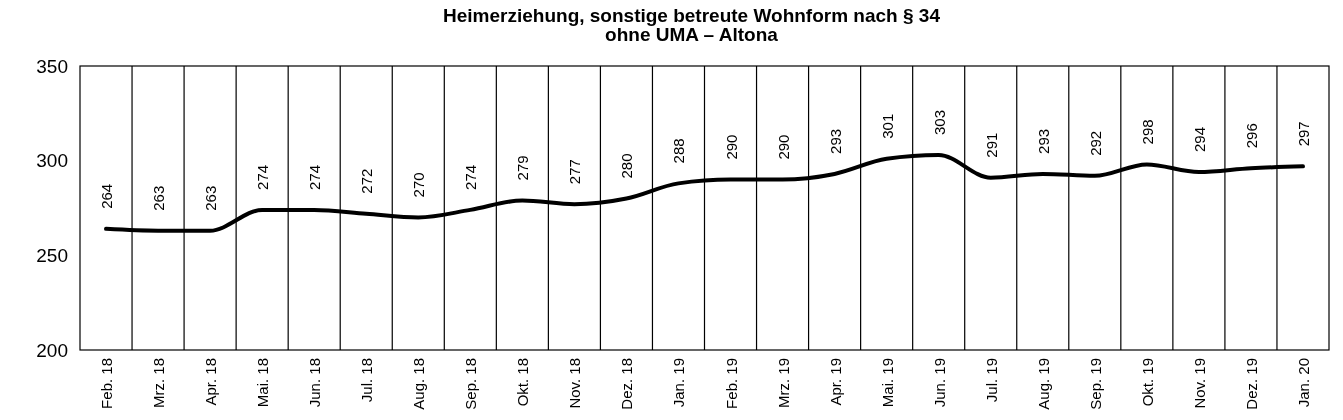  Describe the element at coordinates (679, 383) in the screenshot. I see `x-tick-label: Jan. 19` at that location.